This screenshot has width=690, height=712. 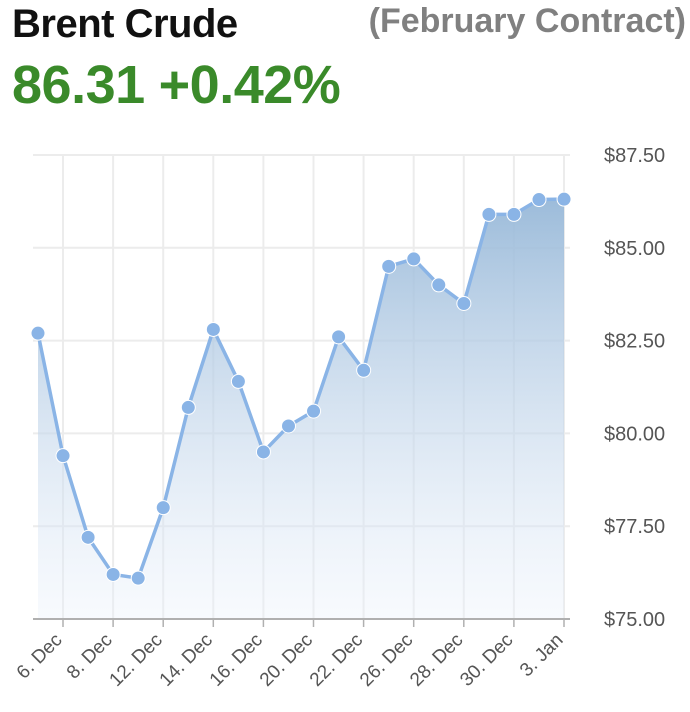 I want to click on x-tick-label: 6. Dec, so click(x=40, y=657).